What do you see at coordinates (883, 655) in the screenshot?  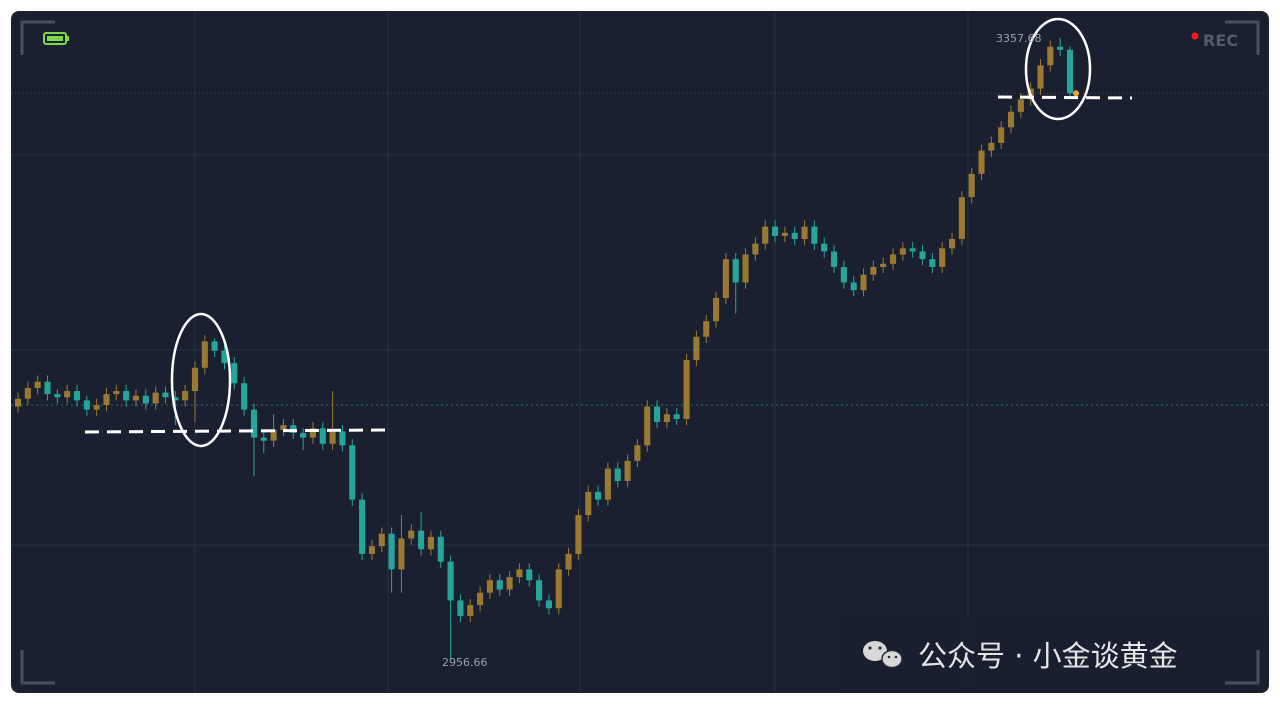 I see `wechat-icon` at bounding box center [883, 655].